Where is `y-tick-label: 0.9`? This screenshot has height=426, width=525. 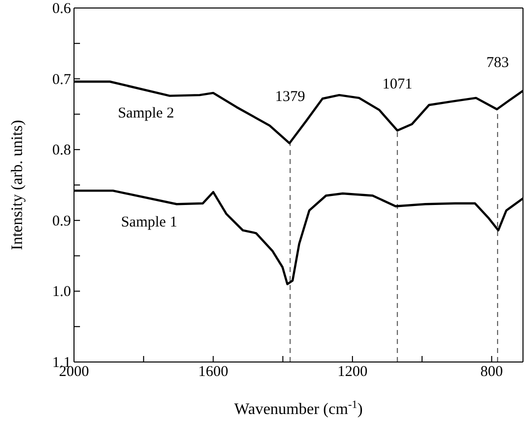 y-tick-label: 0.9 is located at coordinates (61, 221).